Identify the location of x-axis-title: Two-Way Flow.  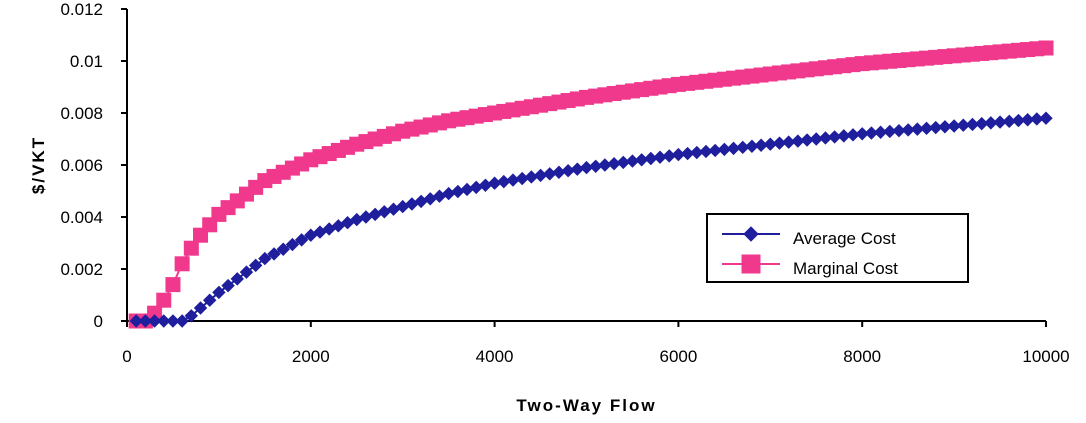
(586, 405).